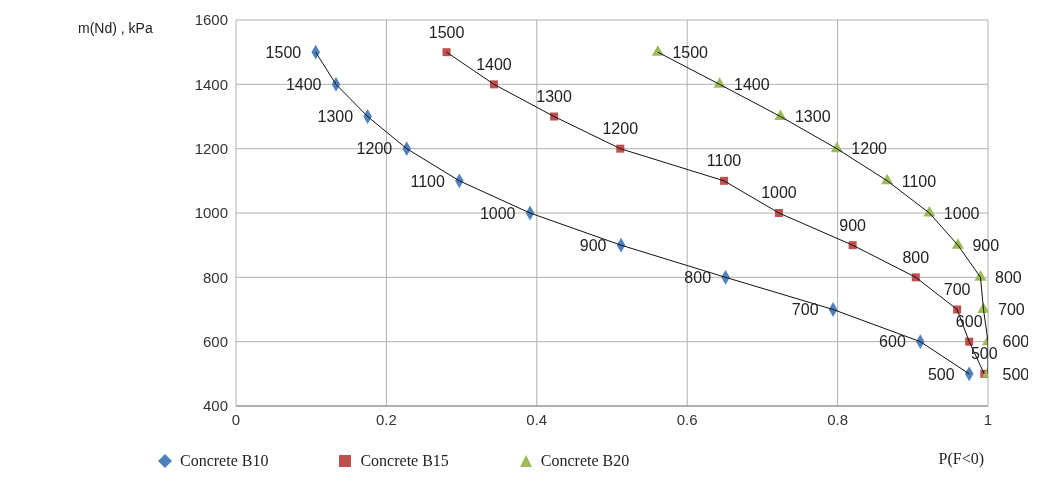  Describe the element at coordinates (236, 419) in the screenshot. I see `x-tick-label: 0` at that location.